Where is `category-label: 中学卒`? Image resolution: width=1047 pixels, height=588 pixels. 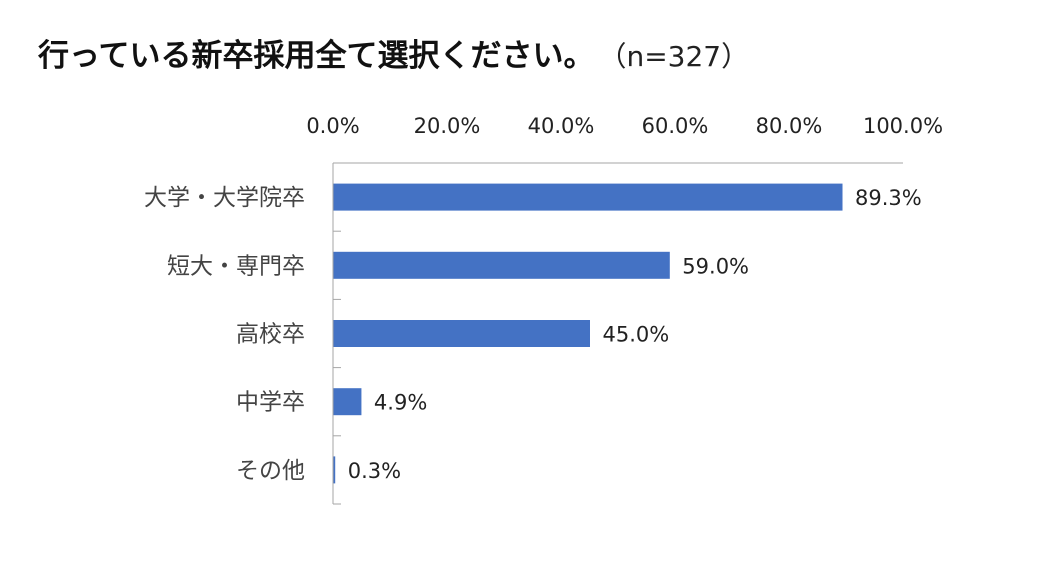 category-label: 中学卒 is located at coordinates (270, 403).